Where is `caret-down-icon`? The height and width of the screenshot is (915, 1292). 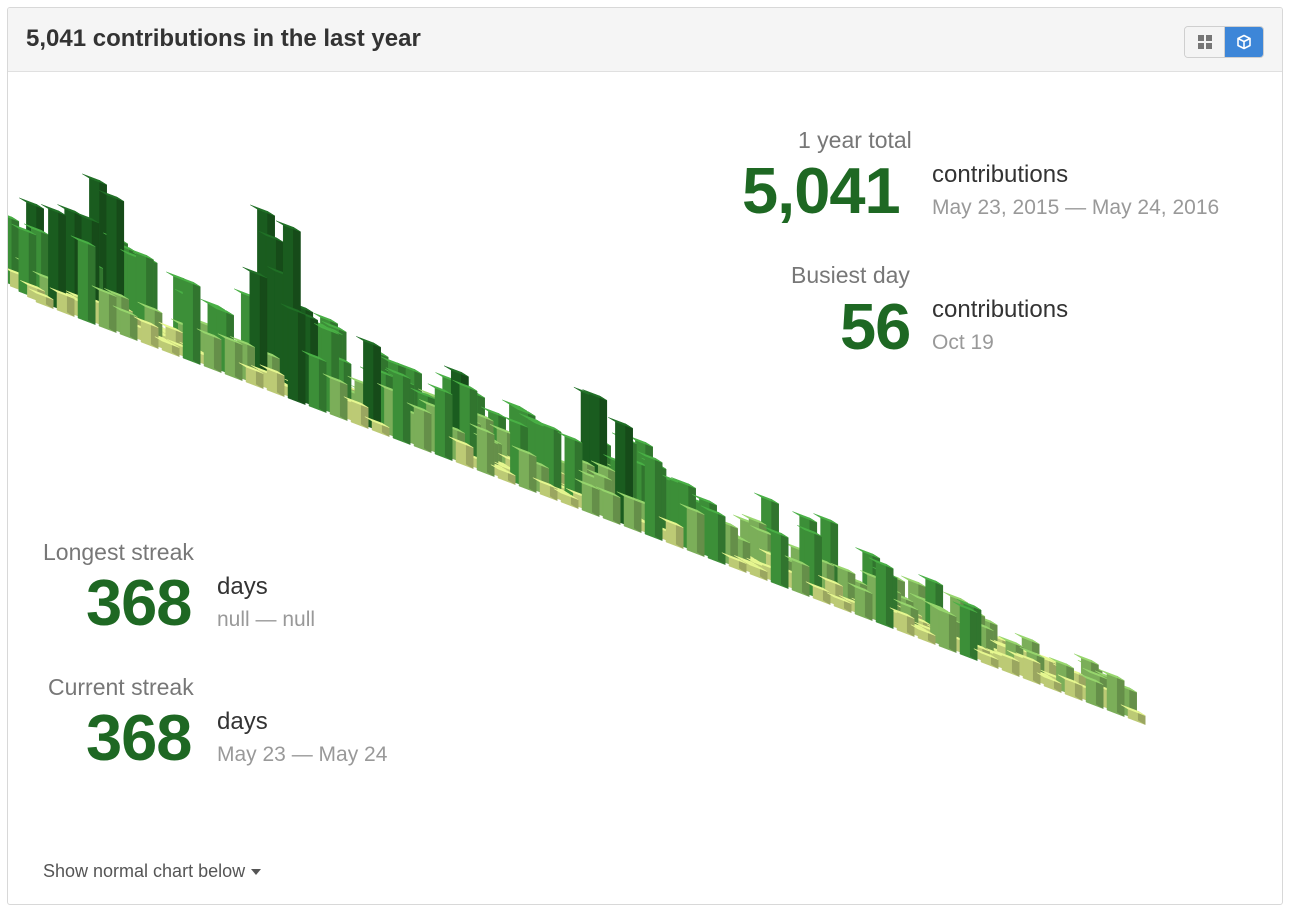 caret-down-icon is located at coordinates (256, 872).